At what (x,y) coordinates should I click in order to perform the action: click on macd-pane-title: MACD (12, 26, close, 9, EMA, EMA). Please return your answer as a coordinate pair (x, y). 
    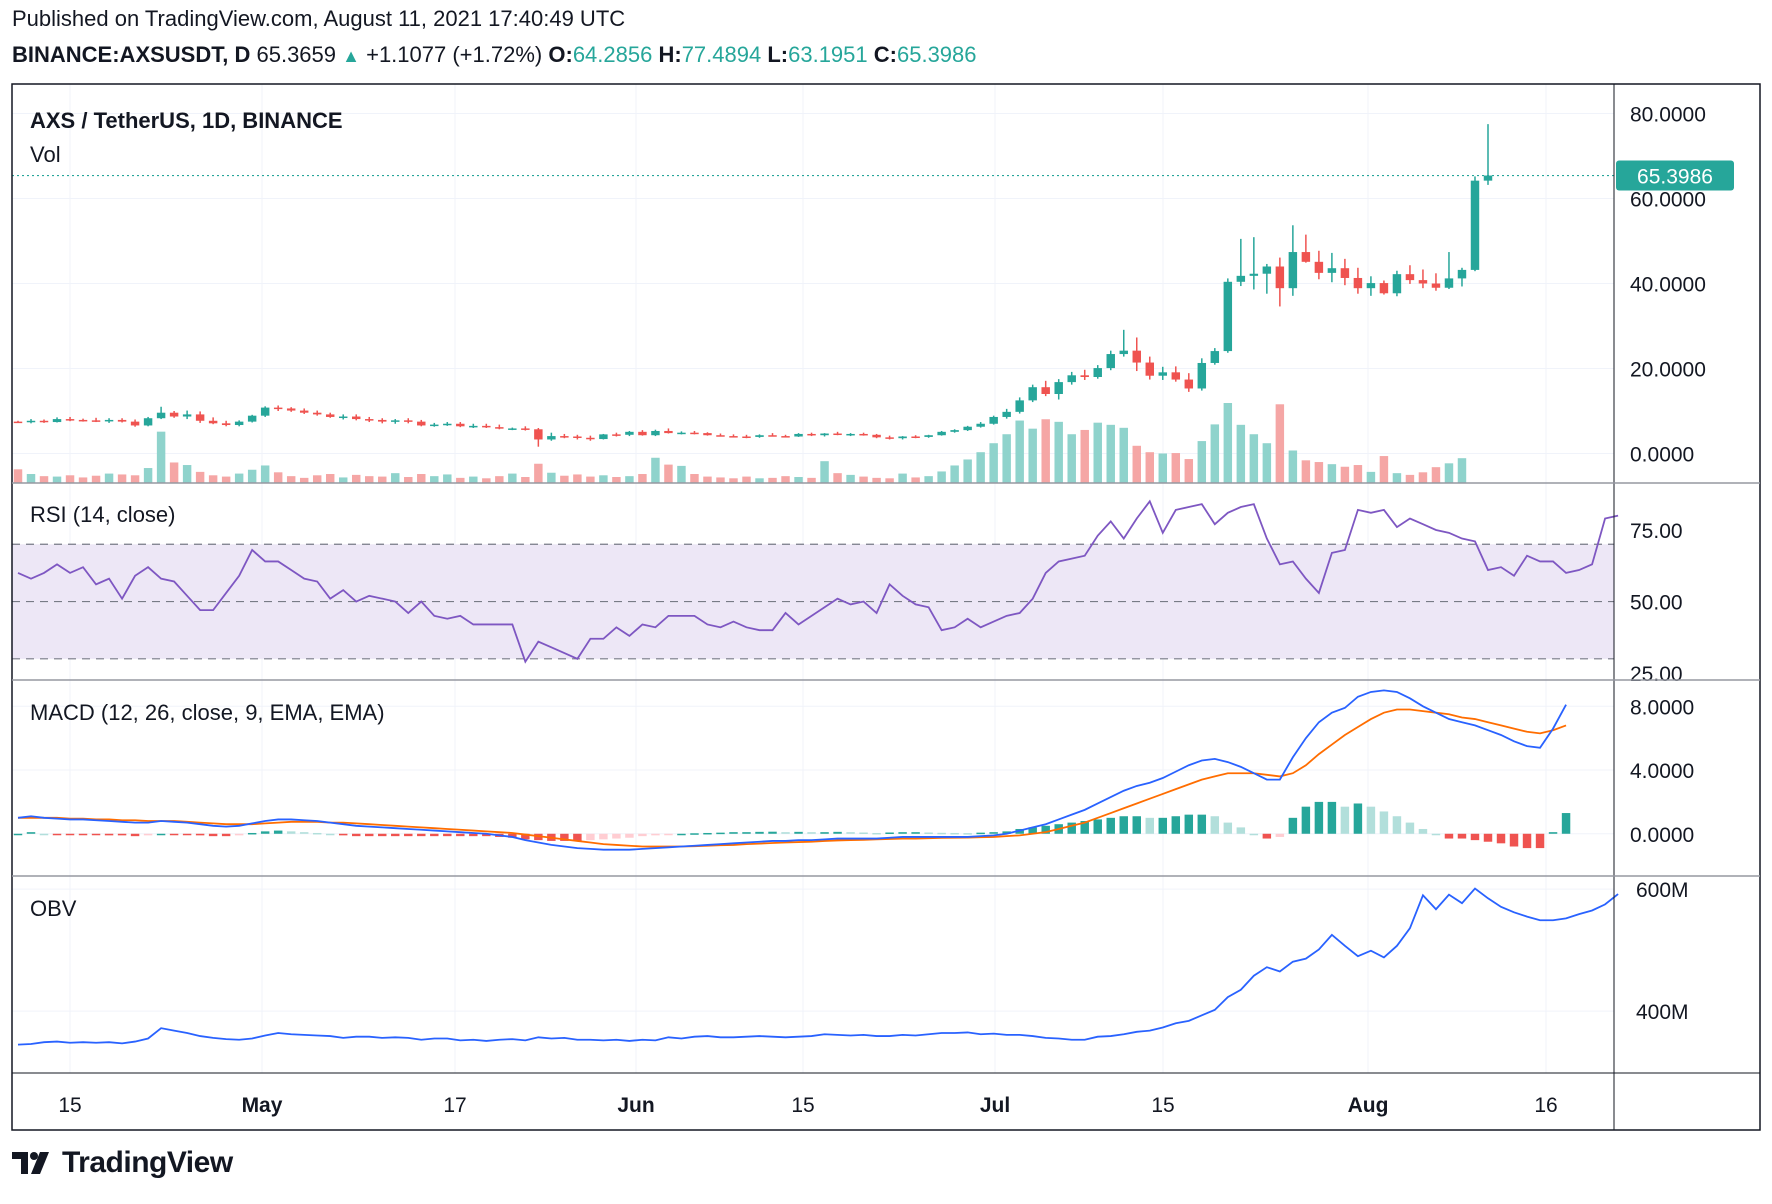
    Looking at the image, I should click on (207, 712).